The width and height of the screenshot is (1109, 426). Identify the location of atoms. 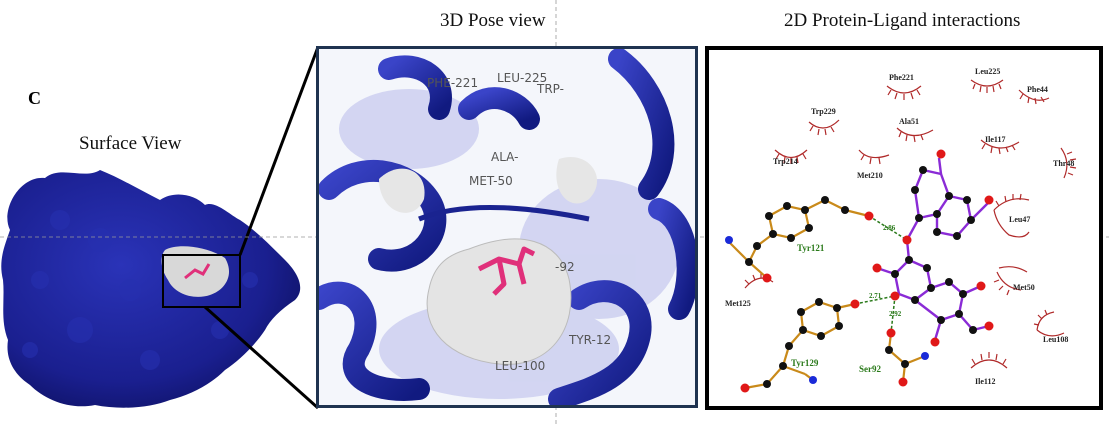
(859, 271).